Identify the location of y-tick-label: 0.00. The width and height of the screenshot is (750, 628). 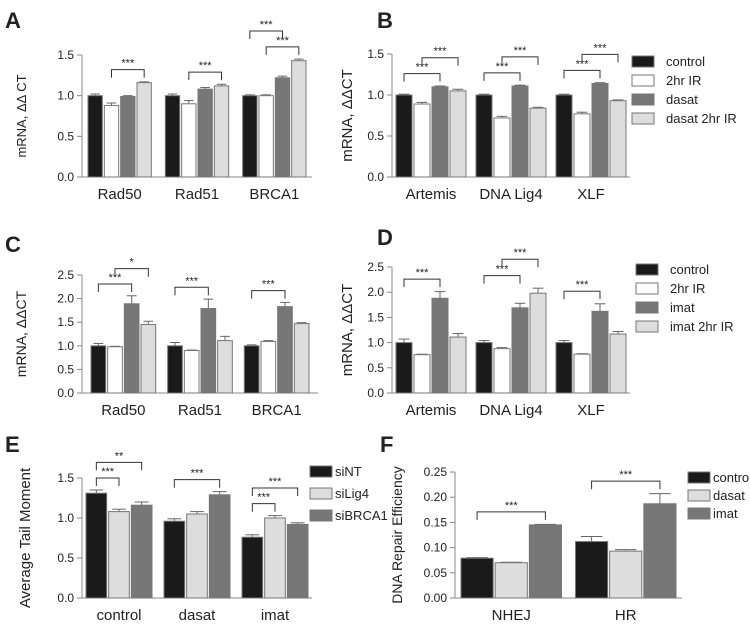
(436, 598).